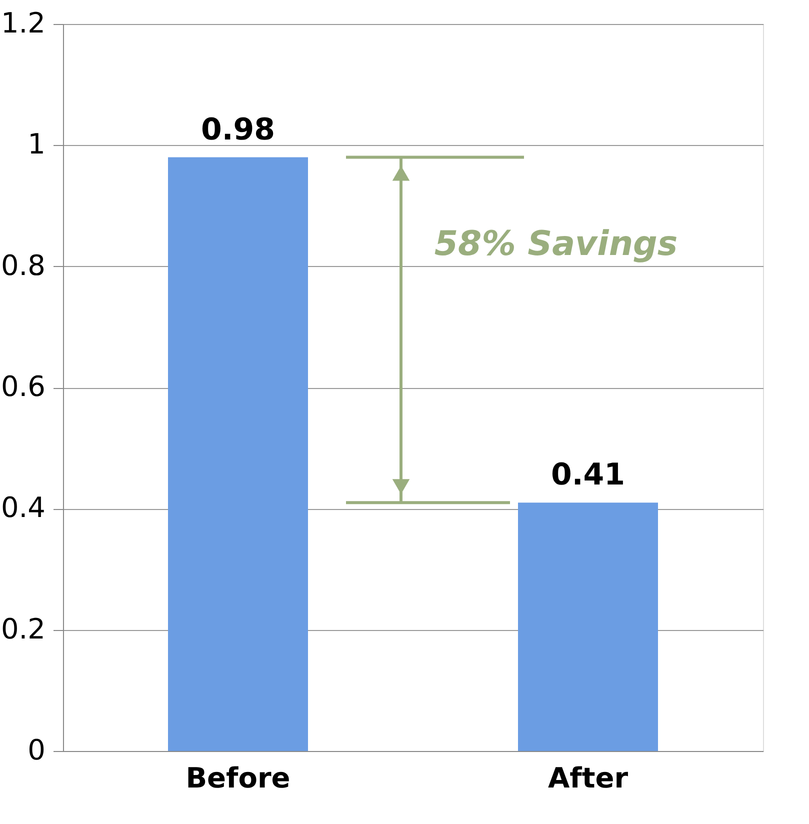  What do you see at coordinates (23, 265) in the screenshot?
I see `y-tick-label: 0.8` at bounding box center [23, 265].